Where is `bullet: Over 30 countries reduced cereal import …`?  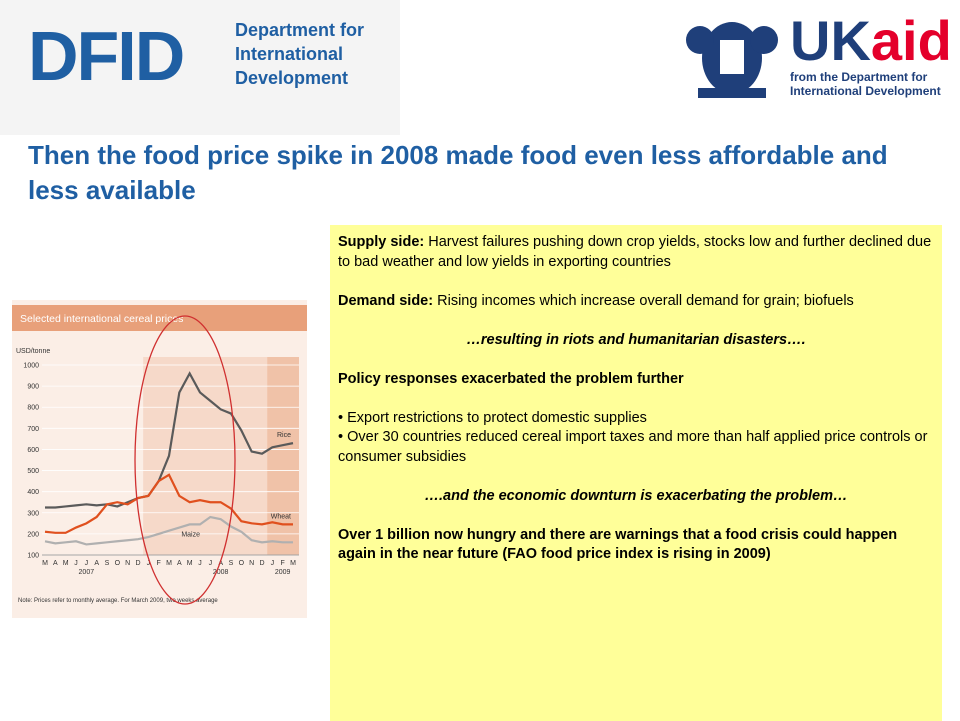 bullet: Over 30 countries reduced cereal import … is located at coordinates (633, 447).